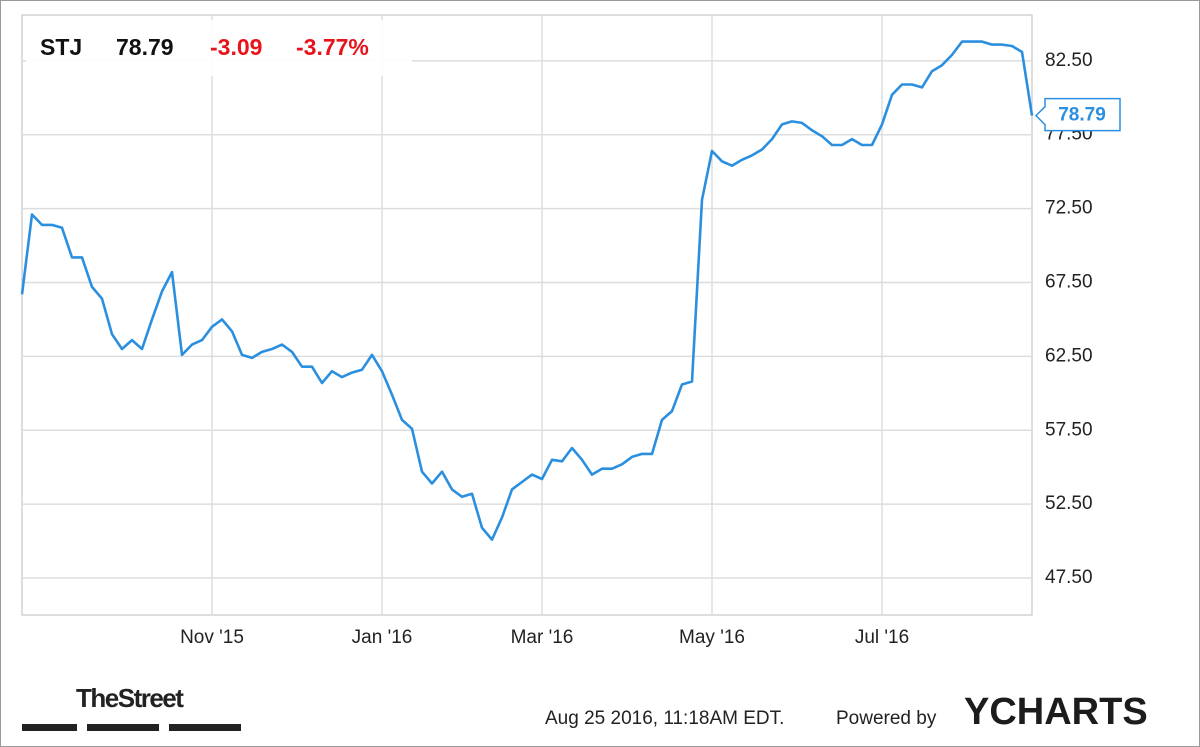  Describe the element at coordinates (61, 47) in the screenshot. I see `ticker: STJ` at that location.